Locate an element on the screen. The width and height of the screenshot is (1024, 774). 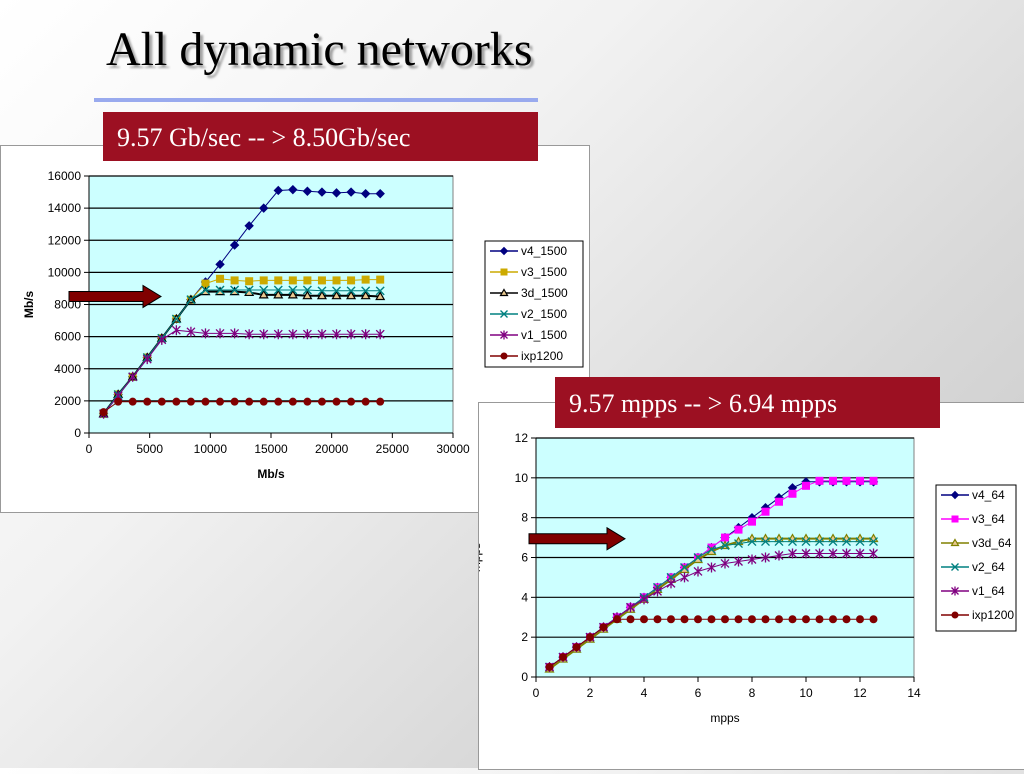
x-axis-label: Mb/s is located at coordinates (271, 474).